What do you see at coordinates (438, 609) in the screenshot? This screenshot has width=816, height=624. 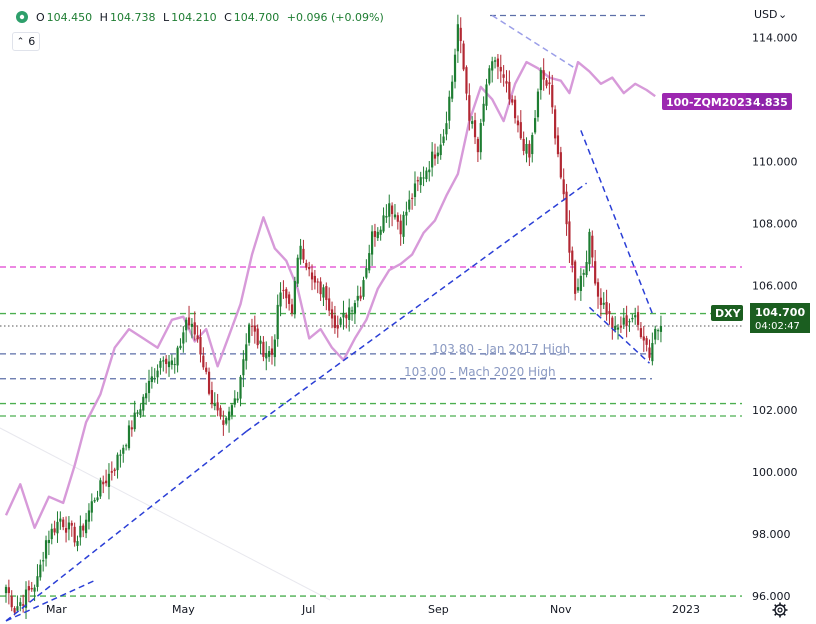 I see `x-tick-label: Sep` at bounding box center [438, 609].